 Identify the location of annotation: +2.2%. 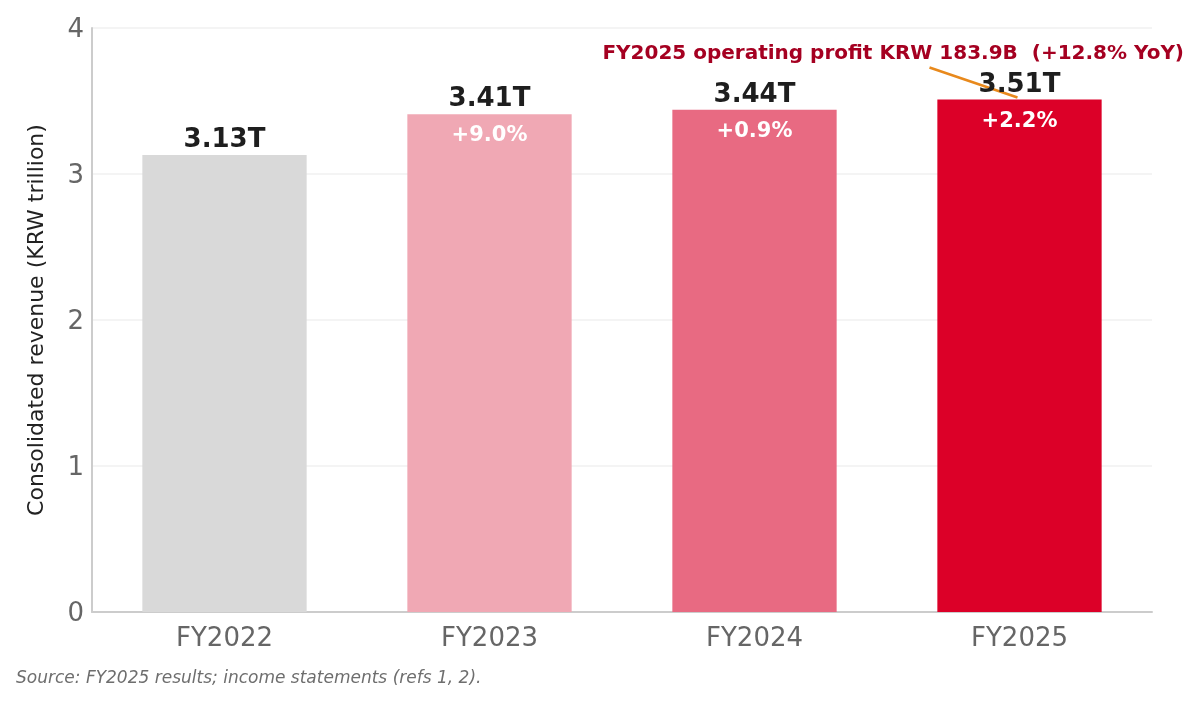
(1019, 119).